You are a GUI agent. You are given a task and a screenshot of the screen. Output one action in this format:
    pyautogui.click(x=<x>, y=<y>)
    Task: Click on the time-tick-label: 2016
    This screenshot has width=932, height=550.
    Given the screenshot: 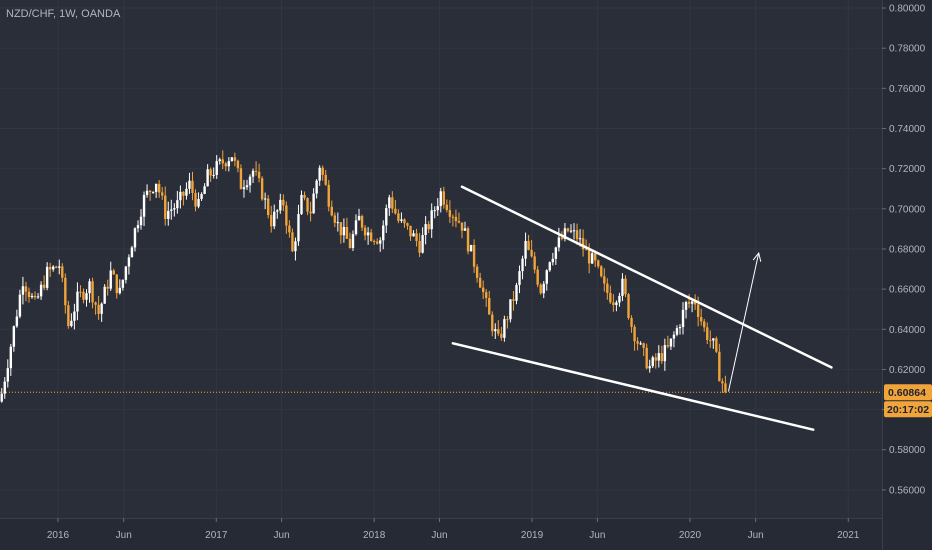 What is the action you would take?
    pyautogui.click(x=58, y=535)
    